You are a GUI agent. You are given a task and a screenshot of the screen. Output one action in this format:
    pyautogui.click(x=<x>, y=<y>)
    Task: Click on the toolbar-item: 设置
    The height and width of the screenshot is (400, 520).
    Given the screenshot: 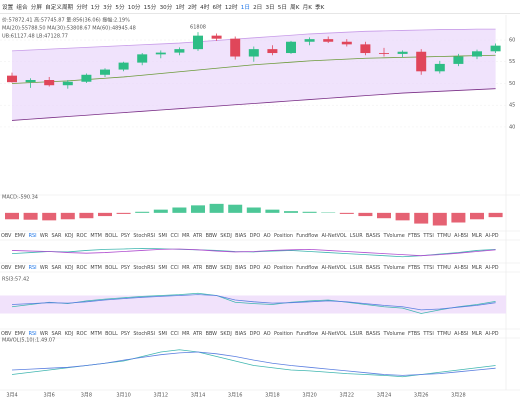 What is the action you would take?
    pyautogui.click(x=8, y=7)
    